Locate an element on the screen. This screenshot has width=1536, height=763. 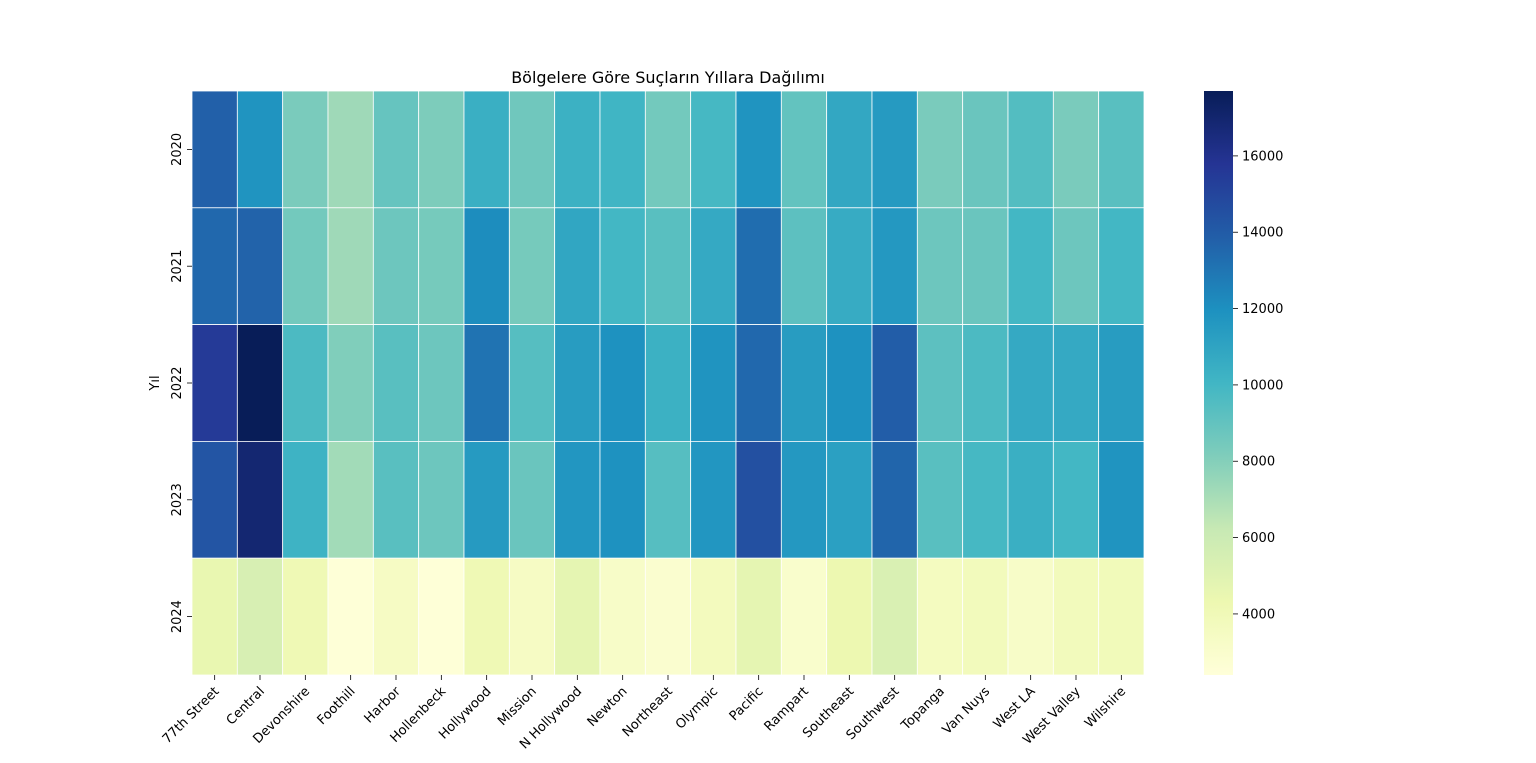
y-tick-label: 2024 is located at coordinates (177, 616).